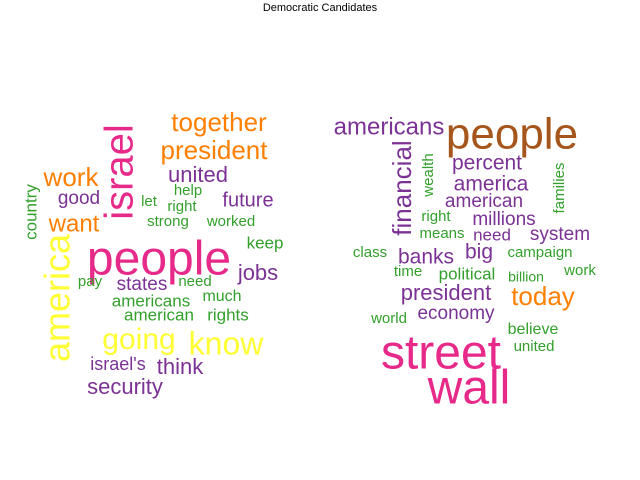 Image resolution: width=640 pixels, height=480 pixels. I want to click on word-2-campaign: campaign, so click(539, 252).